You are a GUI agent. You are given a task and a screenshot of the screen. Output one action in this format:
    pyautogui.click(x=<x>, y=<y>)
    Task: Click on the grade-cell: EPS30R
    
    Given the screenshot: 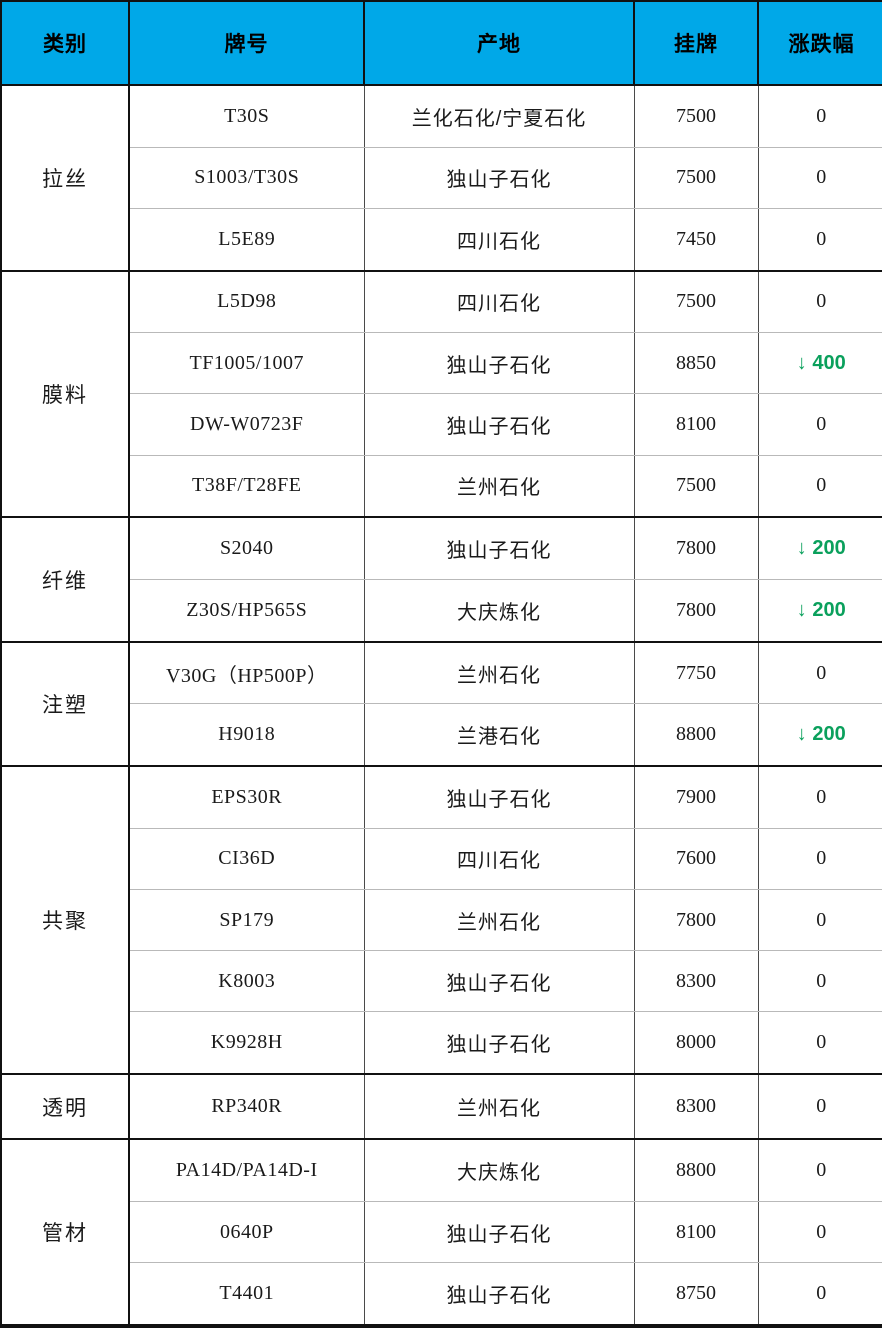 What is the action you would take?
    pyautogui.click(x=247, y=797)
    